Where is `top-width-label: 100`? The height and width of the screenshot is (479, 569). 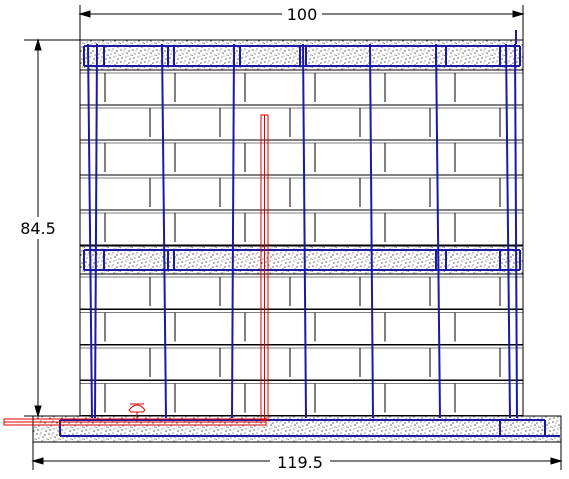 top-width-label: 100 is located at coordinates (302, 14).